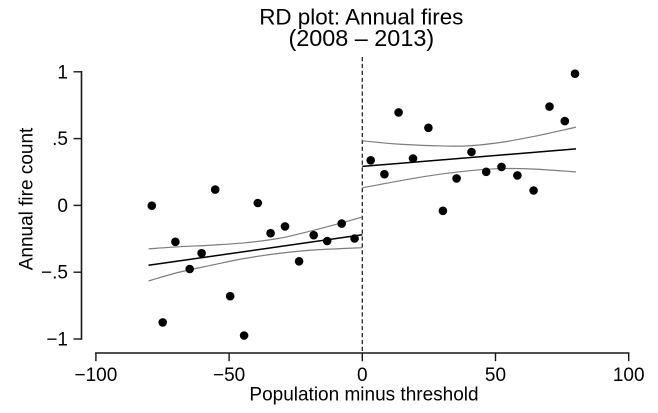 Image resolution: width=658 pixels, height=413 pixels. I want to click on svg-text: 50, so click(495, 375).